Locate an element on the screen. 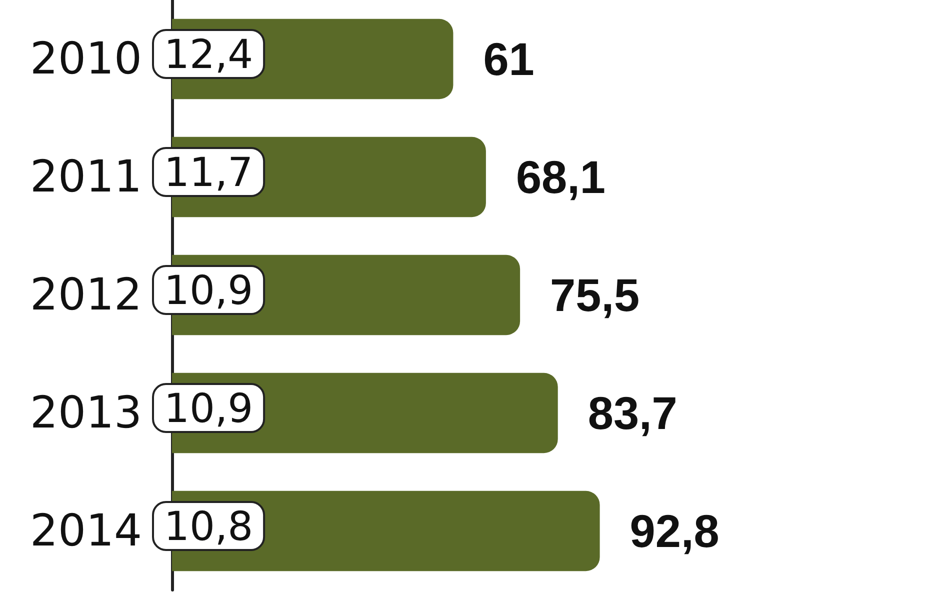 Image resolution: width=948 pixels, height=593 pixels. data-label: 68,1 is located at coordinates (561, 177).